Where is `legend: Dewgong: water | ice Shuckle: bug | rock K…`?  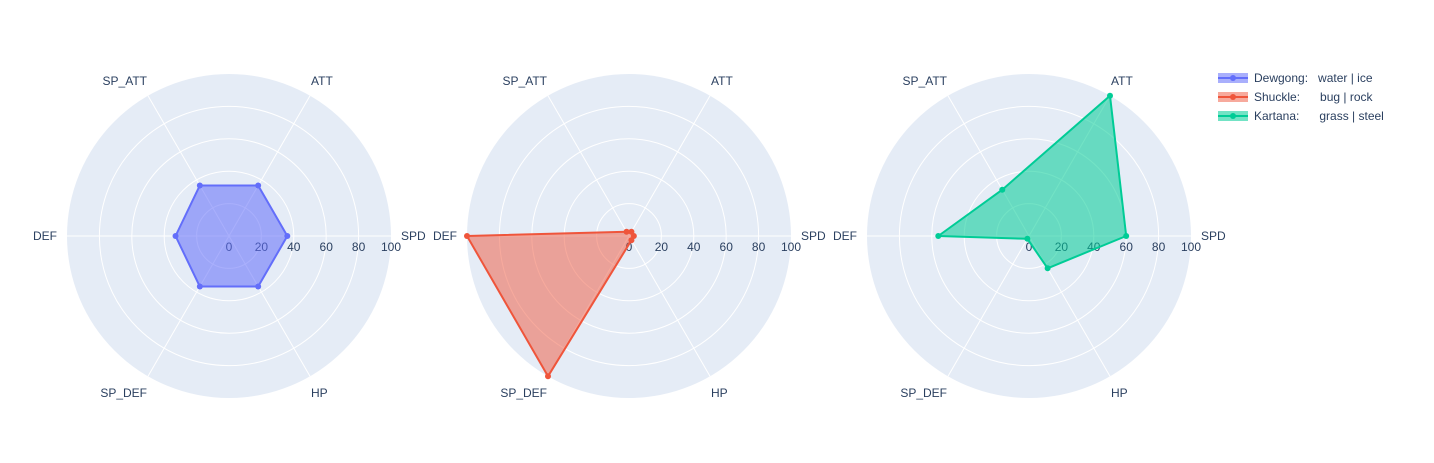 legend: Dewgong: water | ice Shuckle: bug | rock K… is located at coordinates (1301, 97).